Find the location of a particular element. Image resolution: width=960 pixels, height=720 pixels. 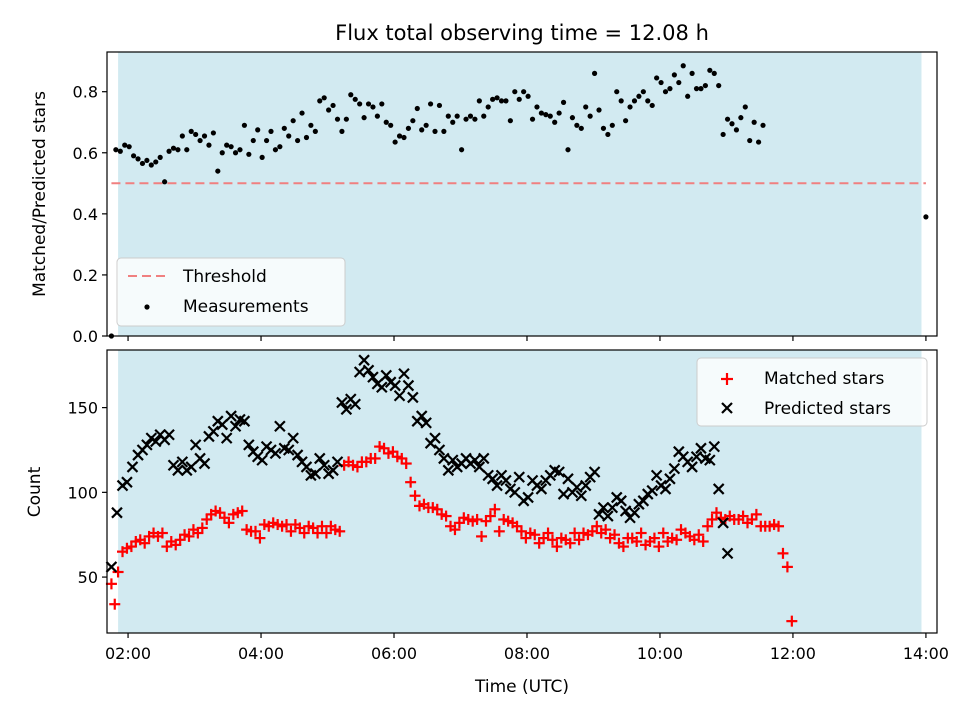

legend-matched-swatch is located at coordinates (727, 379).